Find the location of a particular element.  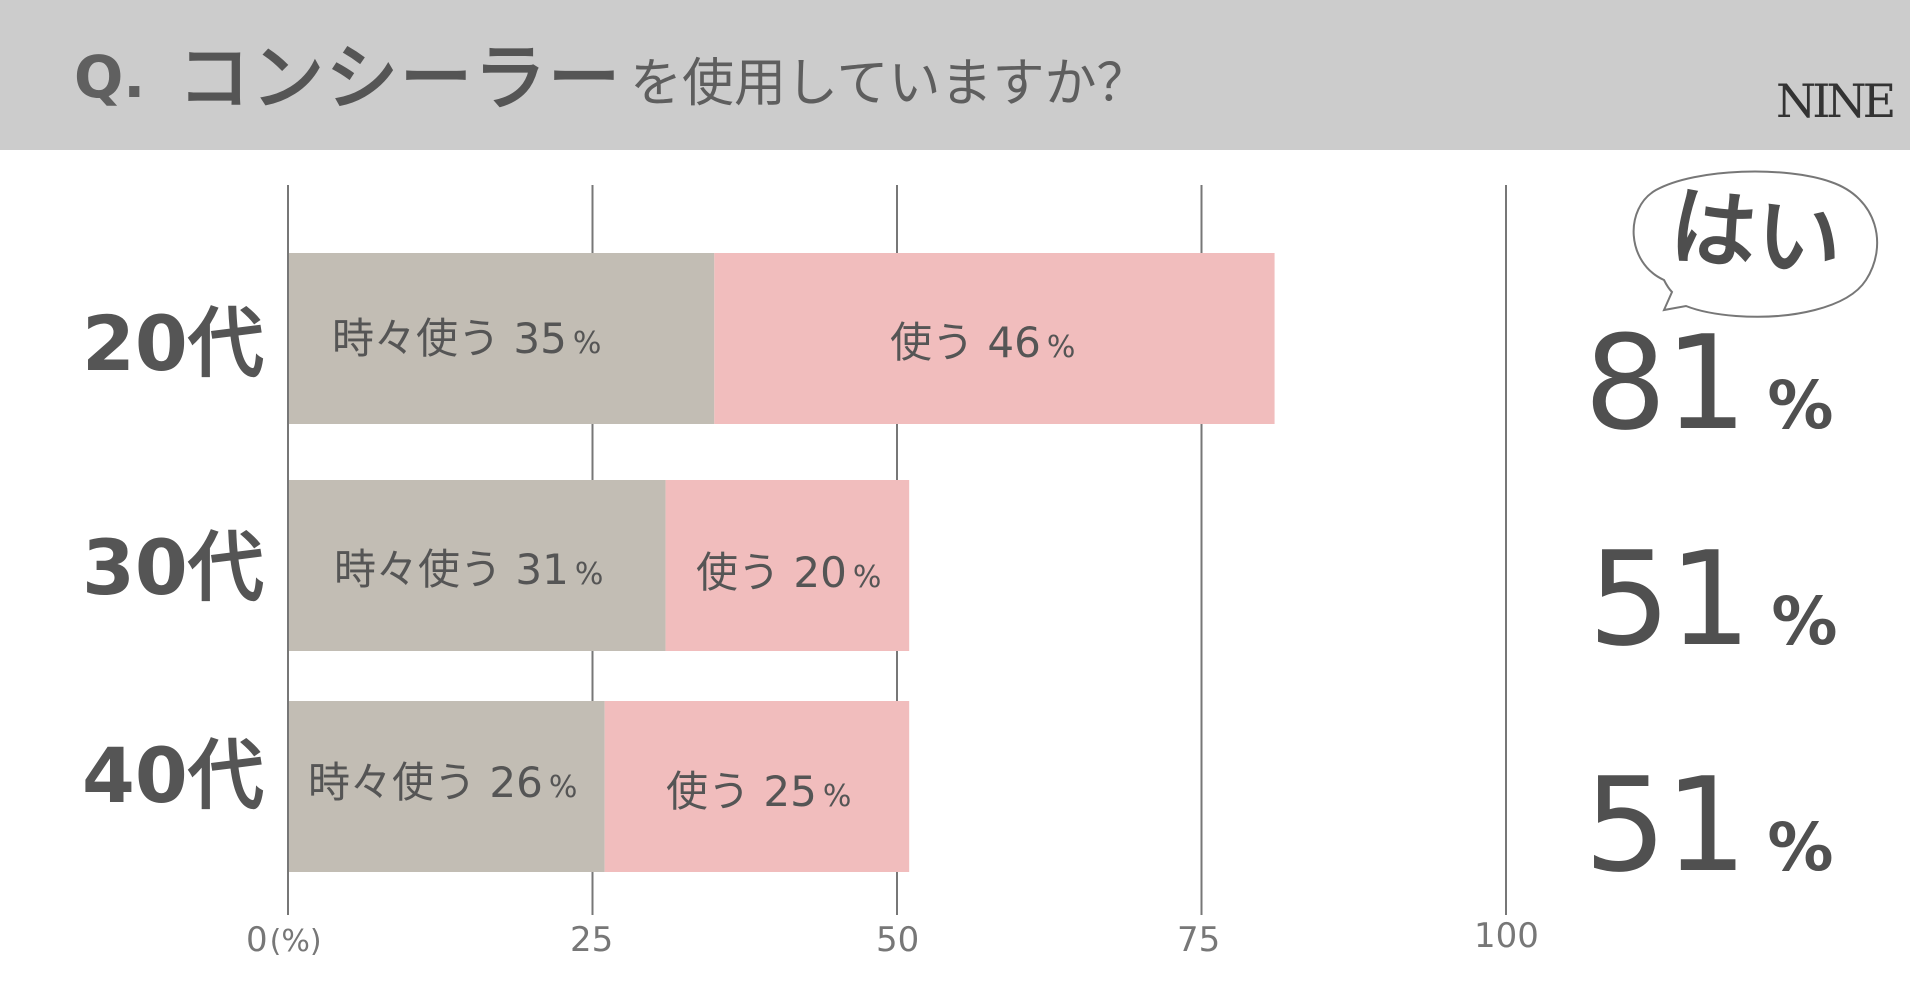

bar-label-40s-sometimes: 時々使う 26% is located at coordinates (442, 785).